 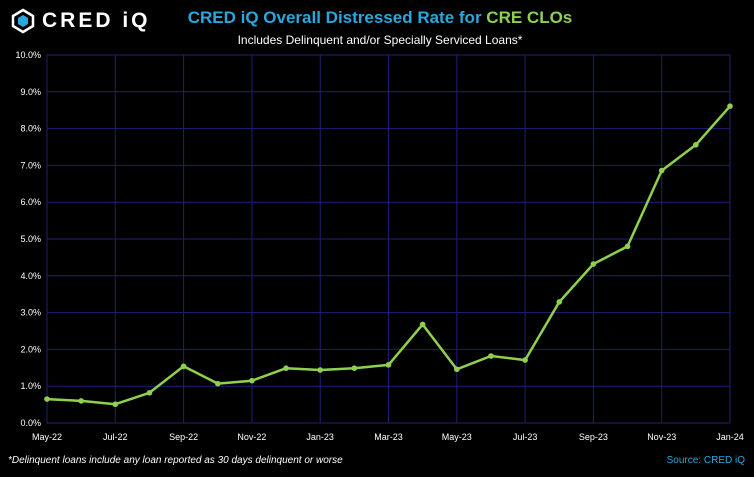 What do you see at coordinates (28, 55) in the screenshot?
I see `y-tick-label: 10.0%` at bounding box center [28, 55].